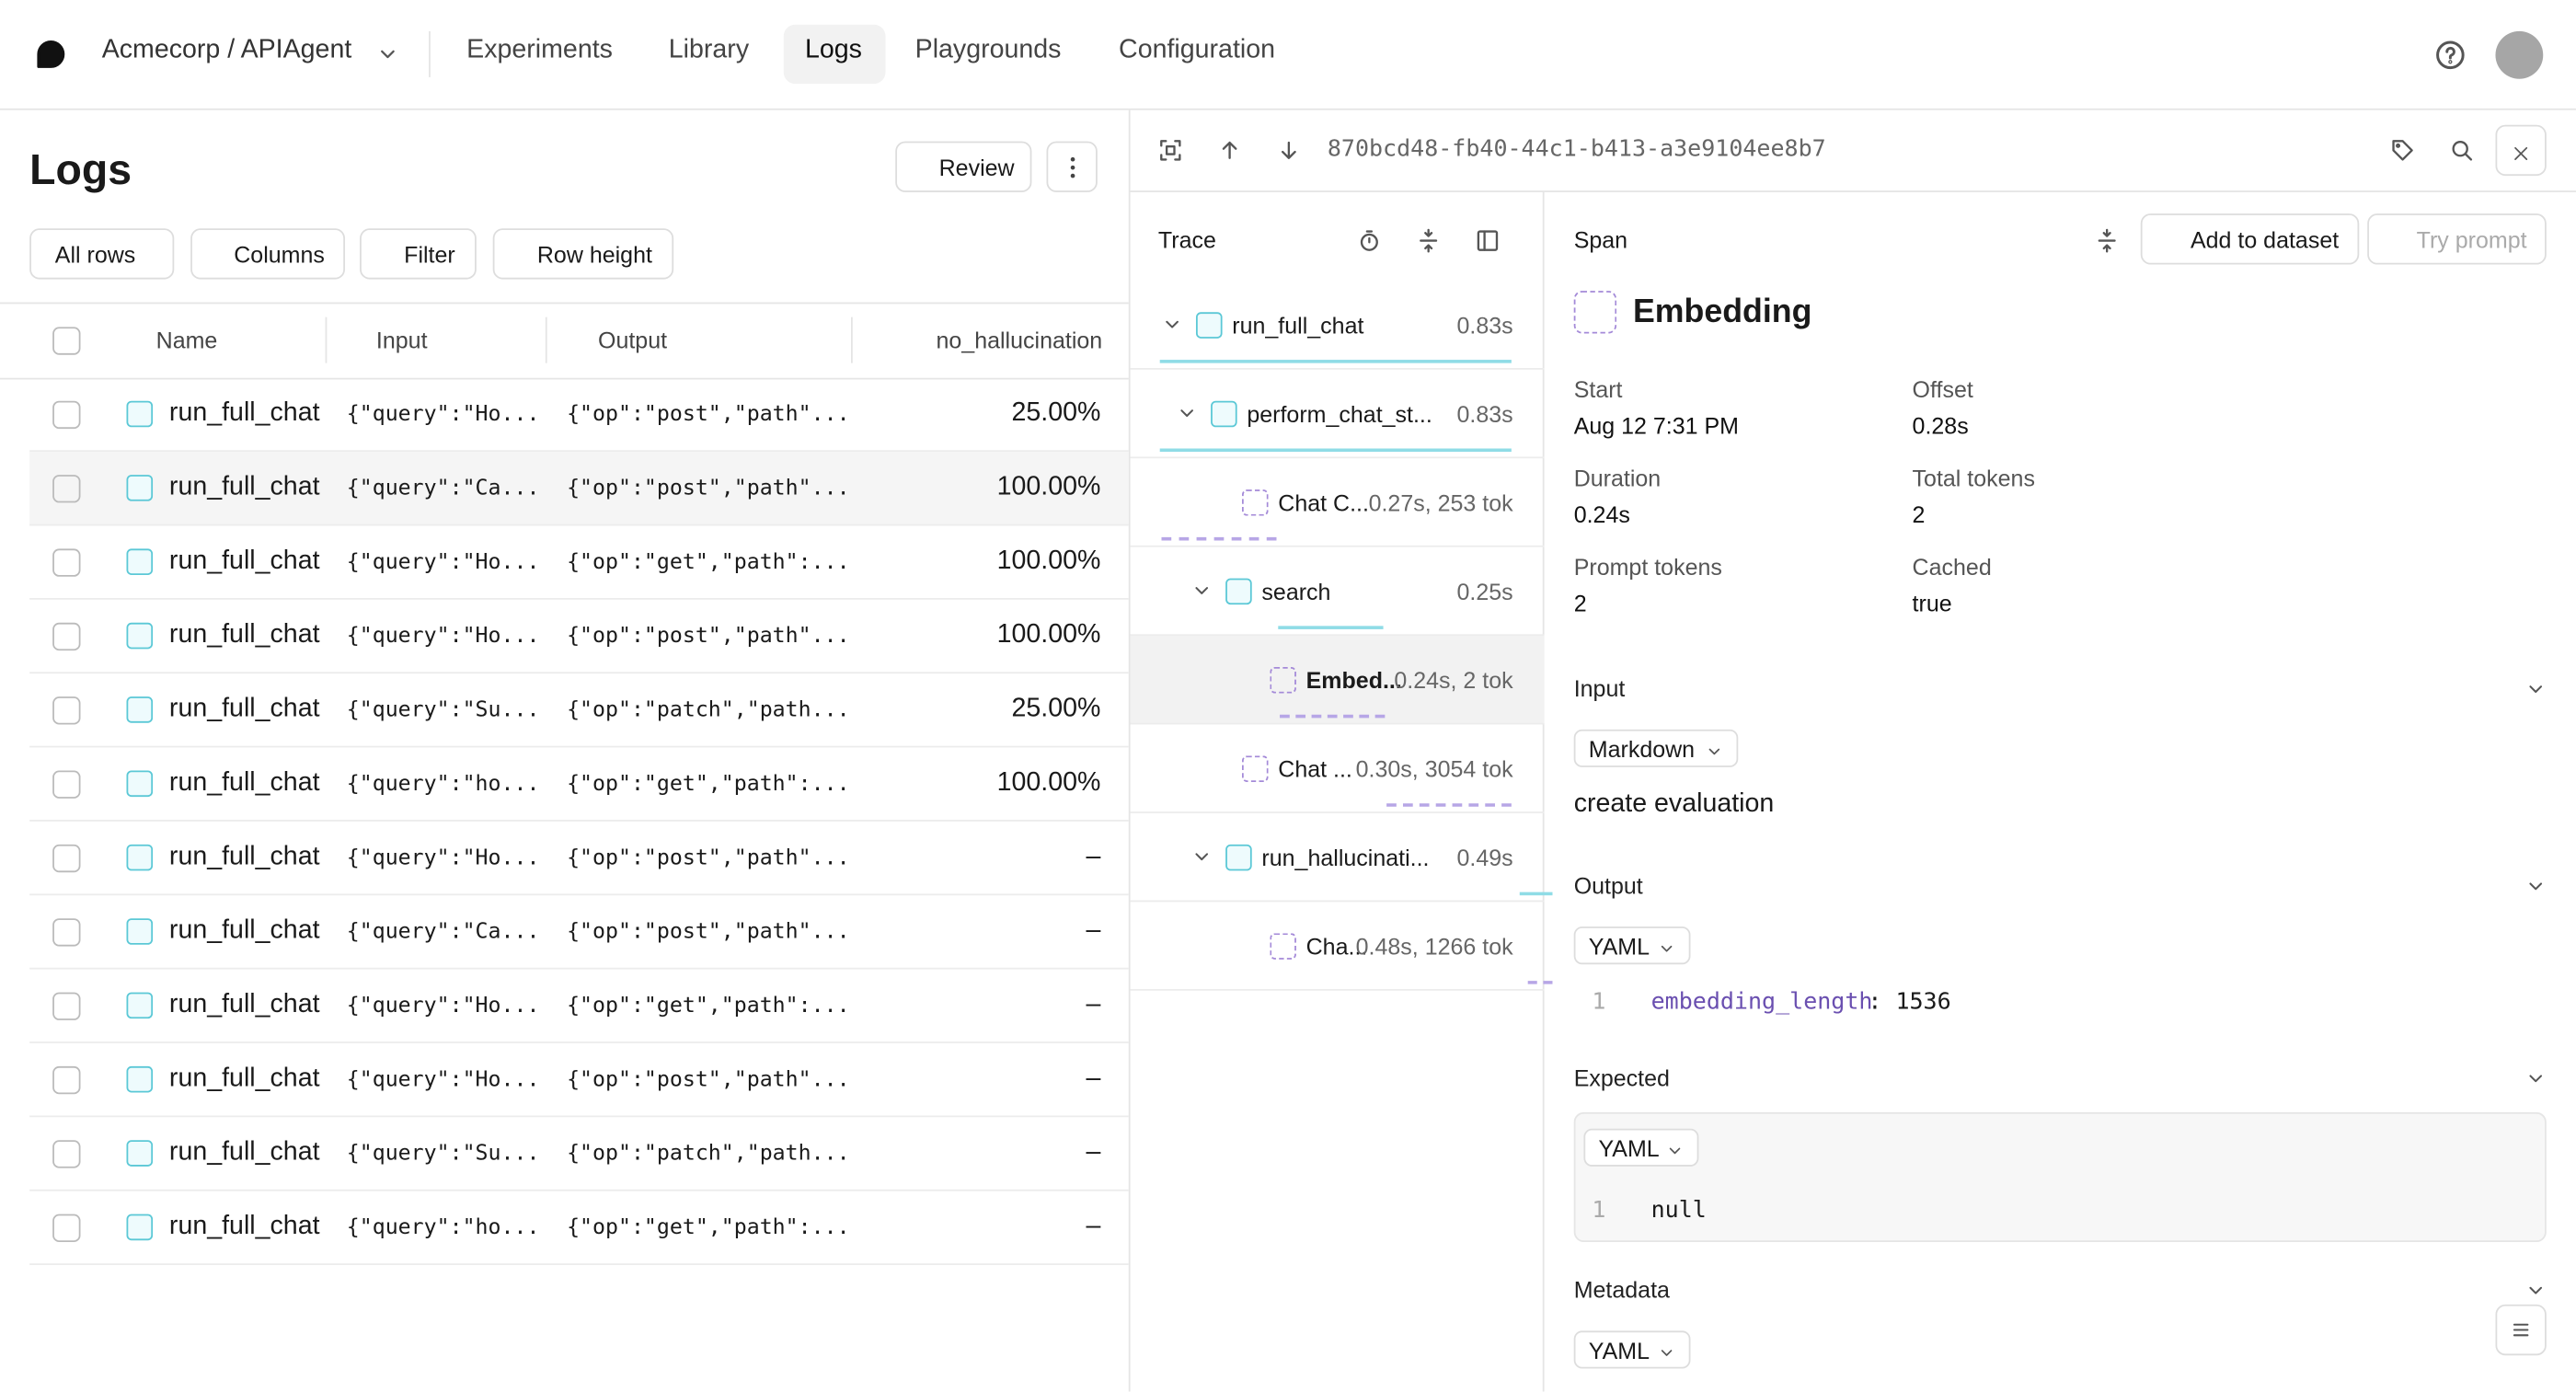 This screenshot has height=1392, width=2576. What do you see at coordinates (1484, 325) in the screenshot?
I see `span-meta: 0.83s` at bounding box center [1484, 325].